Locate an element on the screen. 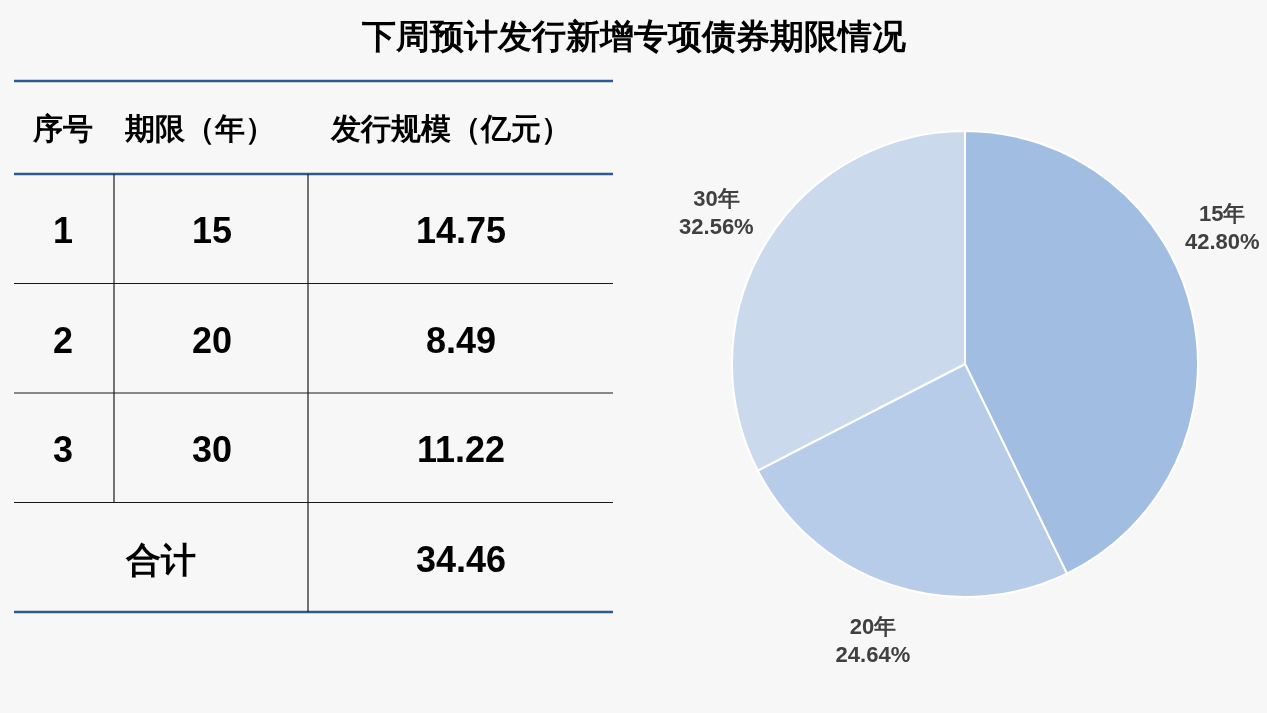 The width and height of the screenshot is (1267, 713). text: 合计 is located at coordinates (160, 559).